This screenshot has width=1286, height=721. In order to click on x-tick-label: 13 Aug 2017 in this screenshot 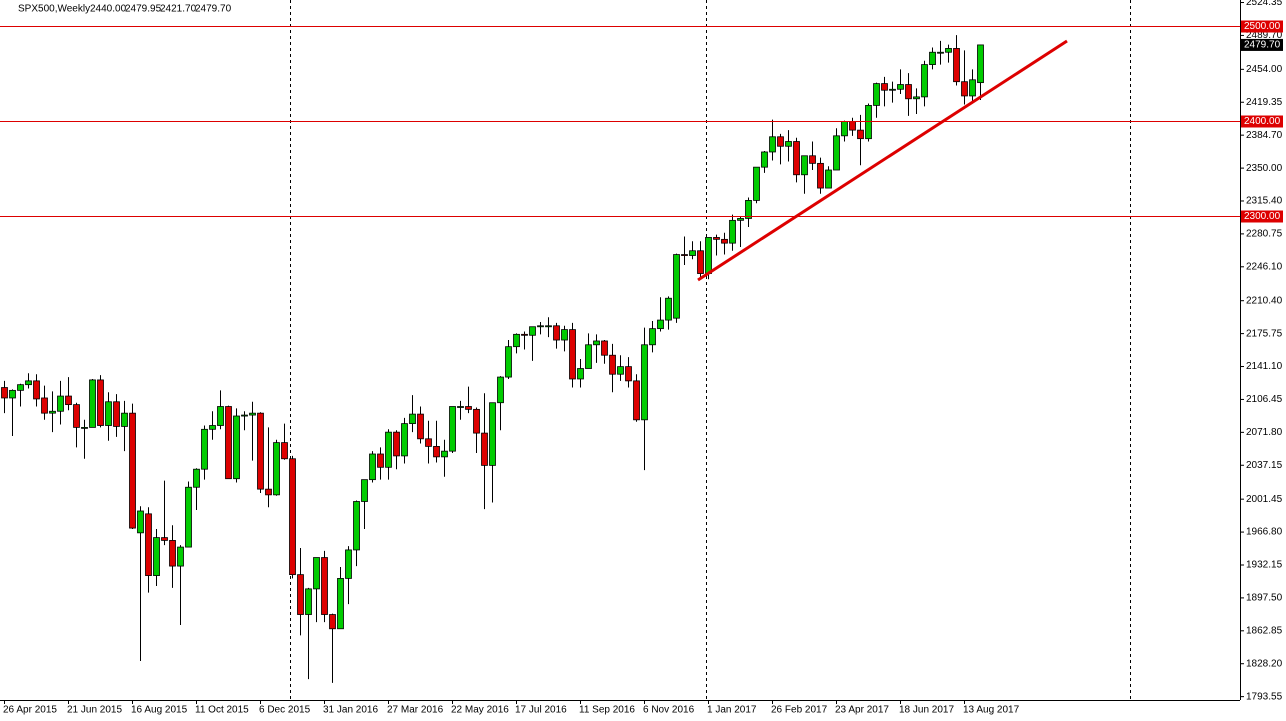, I will do `click(991, 710)`.